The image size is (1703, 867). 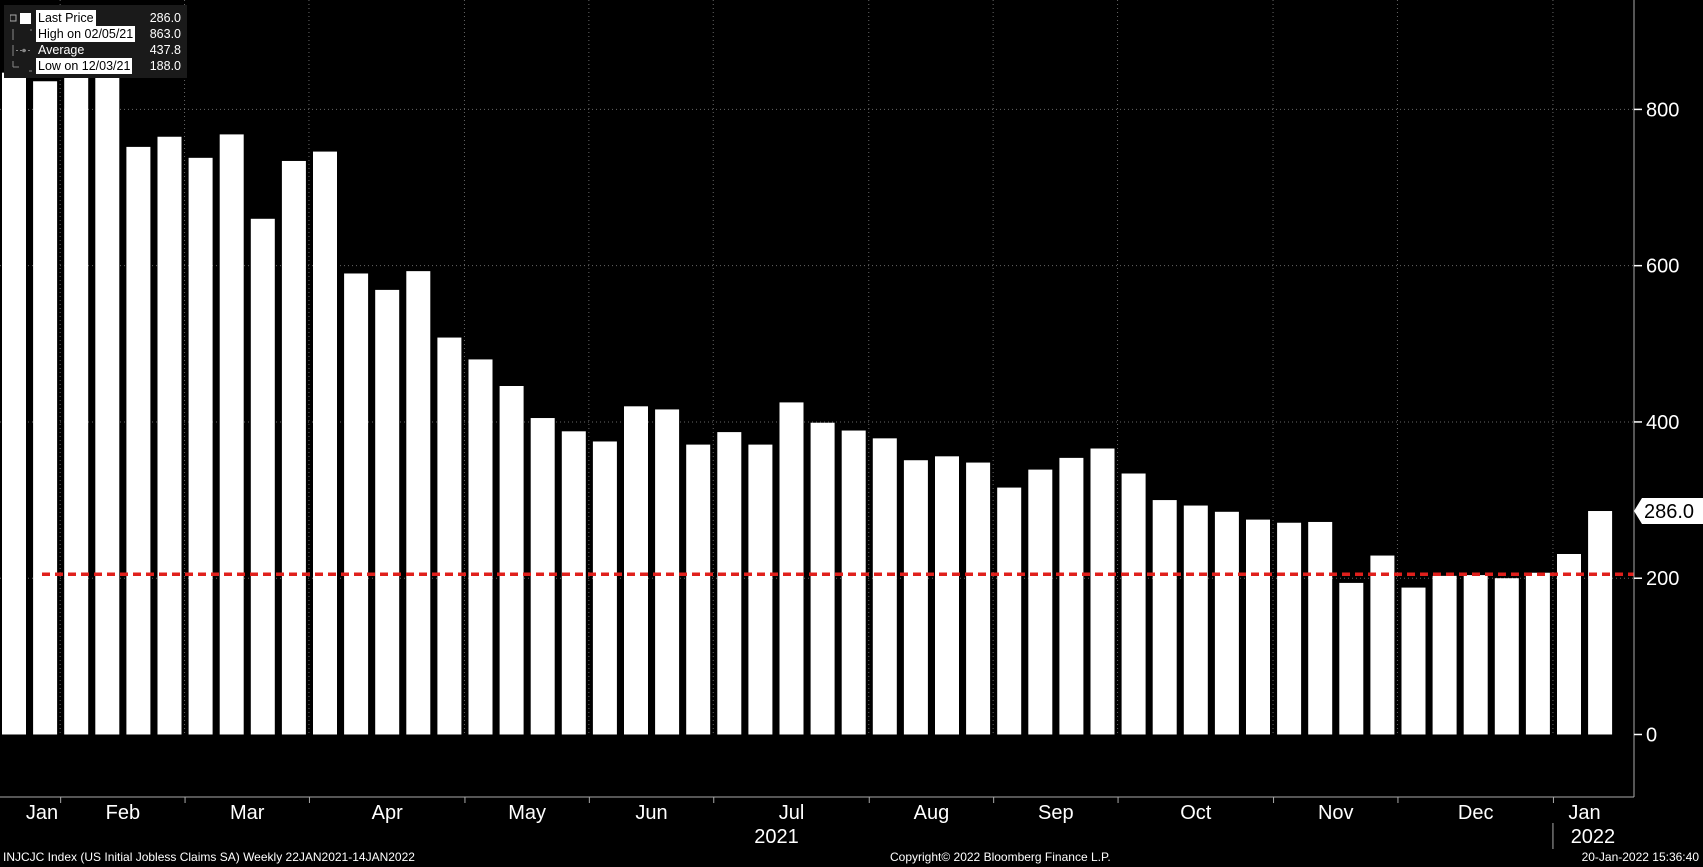 What do you see at coordinates (123, 813) in the screenshot?
I see `month-label: Feb` at bounding box center [123, 813].